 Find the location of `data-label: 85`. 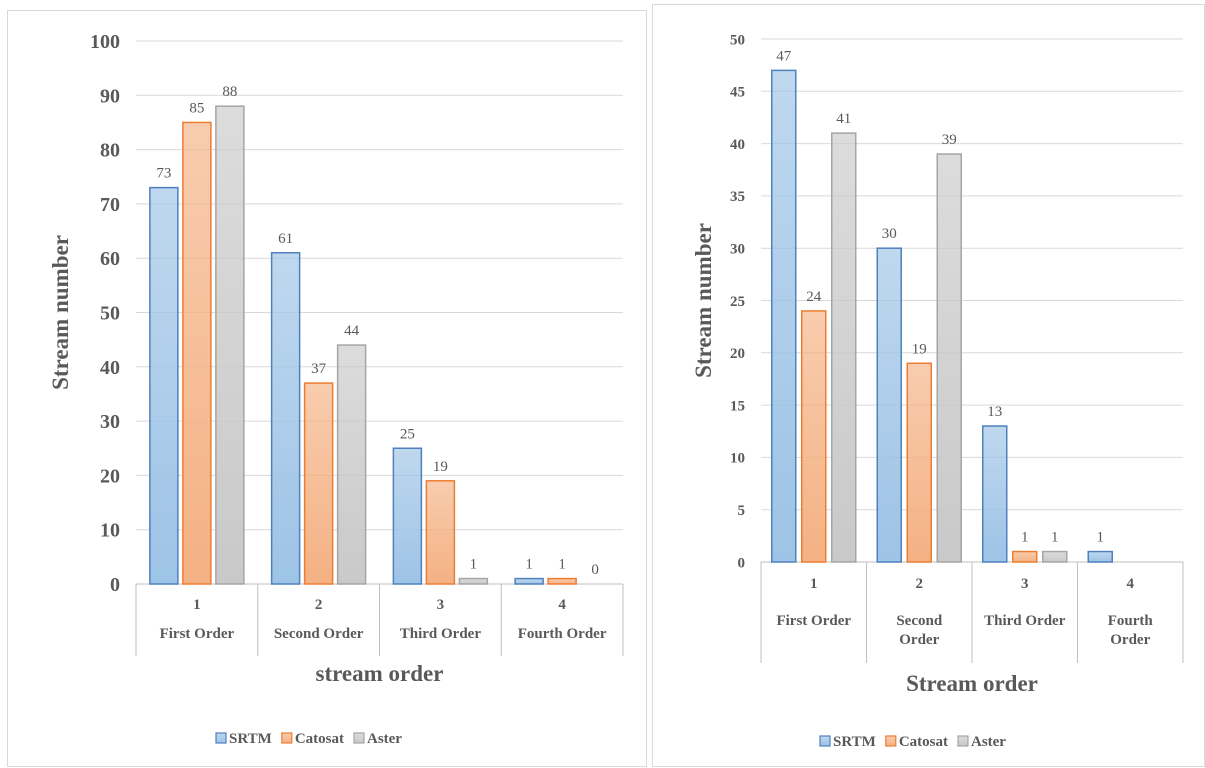

data-label: 85 is located at coordinates (196, 108).